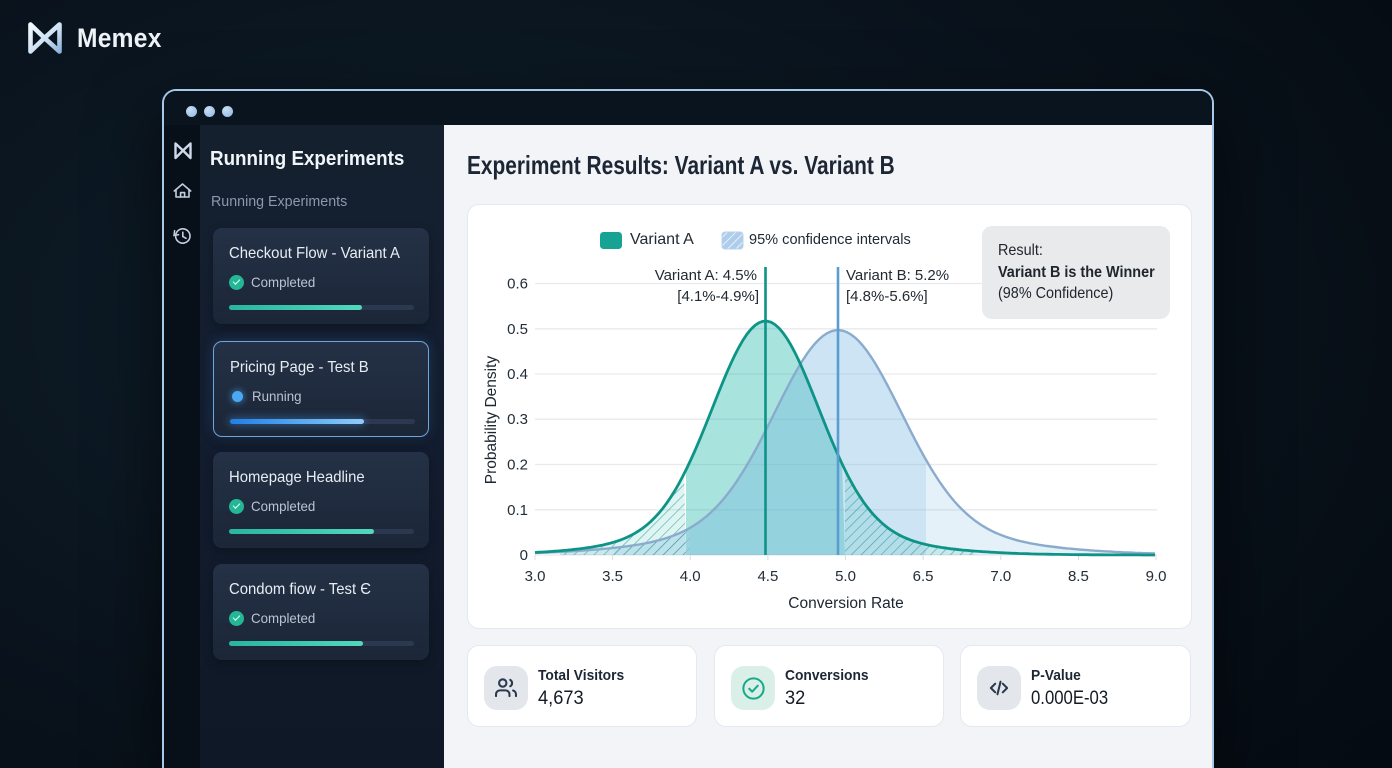 The image size is (1392, 768). Describe the element at coordinates (535, 576) in the screenshot. I see `svg-text: 3.0` at that location.